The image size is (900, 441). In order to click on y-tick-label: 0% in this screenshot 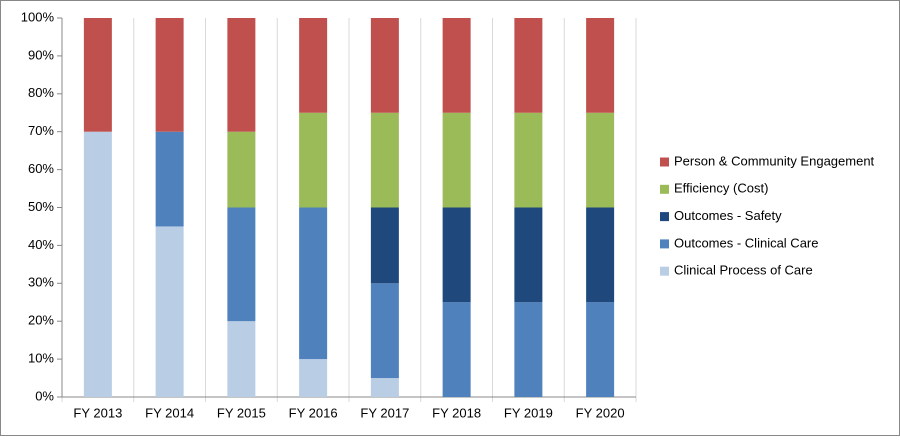, I will do `click(44, 395)`.